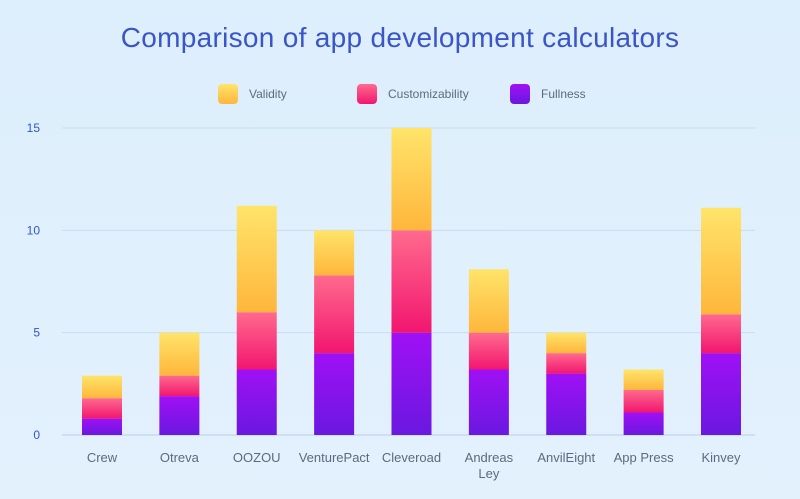 The height and width of the screenshot is (499, 800). What do you see at coordinates (566, 343) in the screenshot?
I see `bar-anvileight-validity` at bounding box center [566, 343].